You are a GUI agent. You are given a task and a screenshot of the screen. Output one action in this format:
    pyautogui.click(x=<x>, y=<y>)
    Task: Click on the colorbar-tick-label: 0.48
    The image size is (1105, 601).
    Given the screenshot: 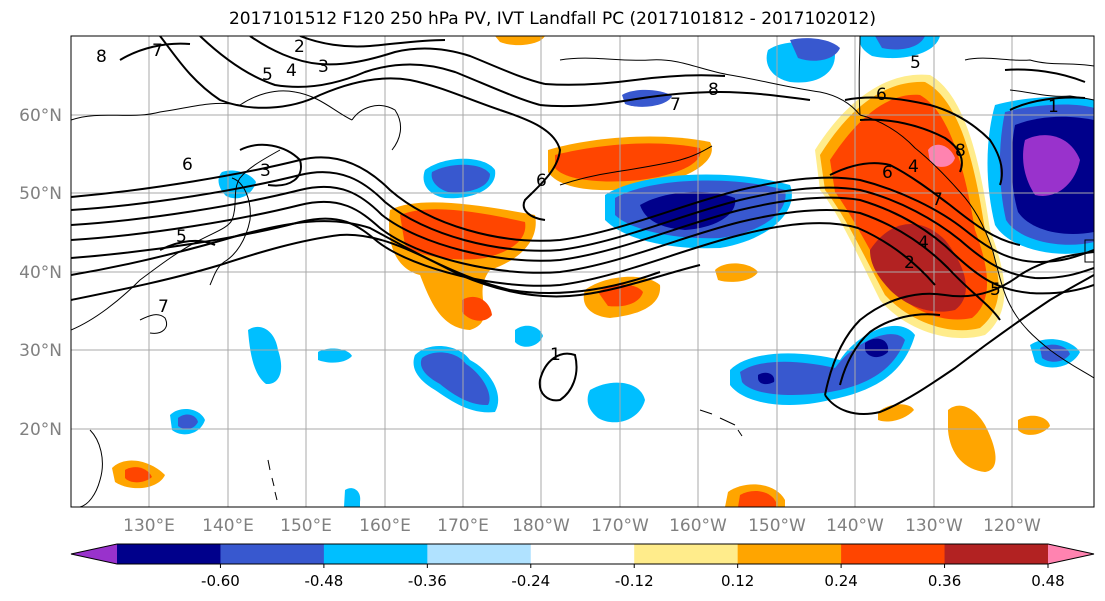 What is the action you would take?
    pyautogui.click(x=1047, y=581)
    